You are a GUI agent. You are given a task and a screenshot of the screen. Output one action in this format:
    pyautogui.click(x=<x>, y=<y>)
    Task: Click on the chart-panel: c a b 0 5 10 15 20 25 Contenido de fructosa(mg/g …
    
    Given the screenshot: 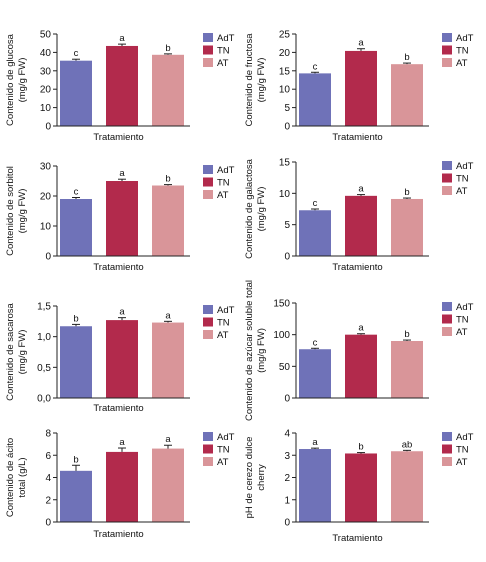 What is the action you would take?
    pyautogui.click(x=359, y=87)
    